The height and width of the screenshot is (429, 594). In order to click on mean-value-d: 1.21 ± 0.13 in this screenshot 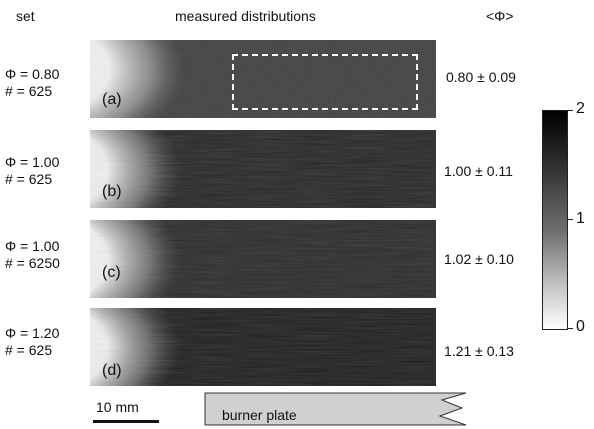, I will do `click(479, 351)`.